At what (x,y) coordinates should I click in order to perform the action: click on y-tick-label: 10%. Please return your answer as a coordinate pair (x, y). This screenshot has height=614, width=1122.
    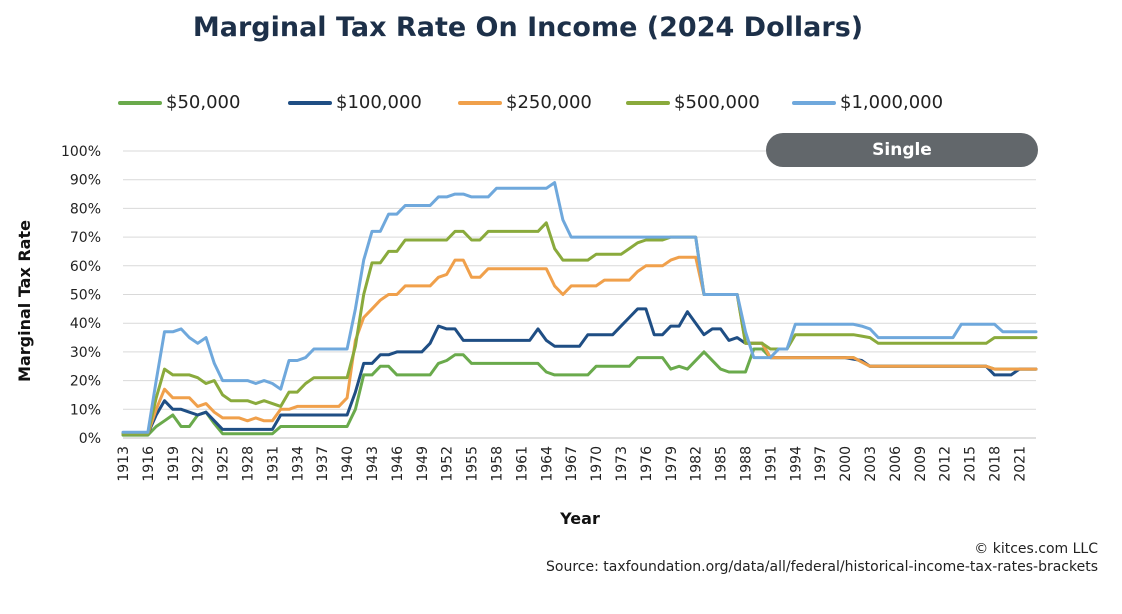
    Looking at the image, I should click on (85, 410).